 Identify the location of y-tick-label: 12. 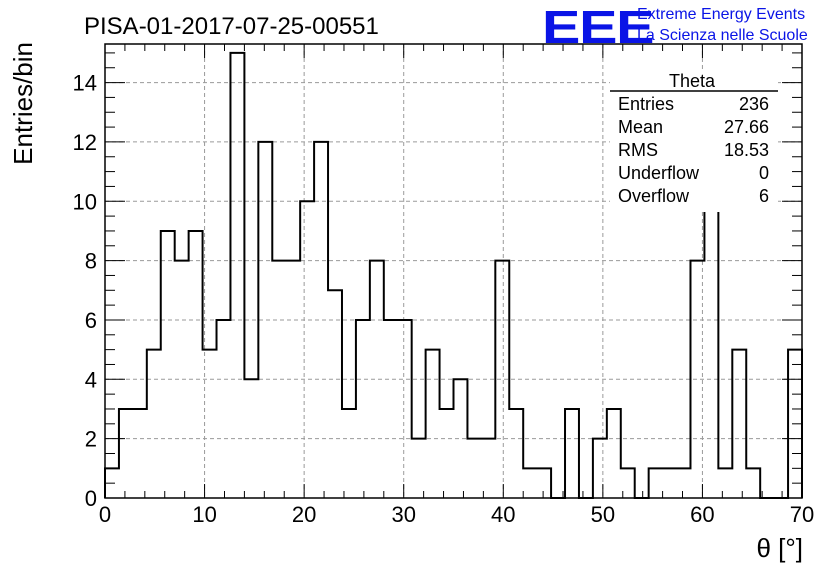
(85, 142).